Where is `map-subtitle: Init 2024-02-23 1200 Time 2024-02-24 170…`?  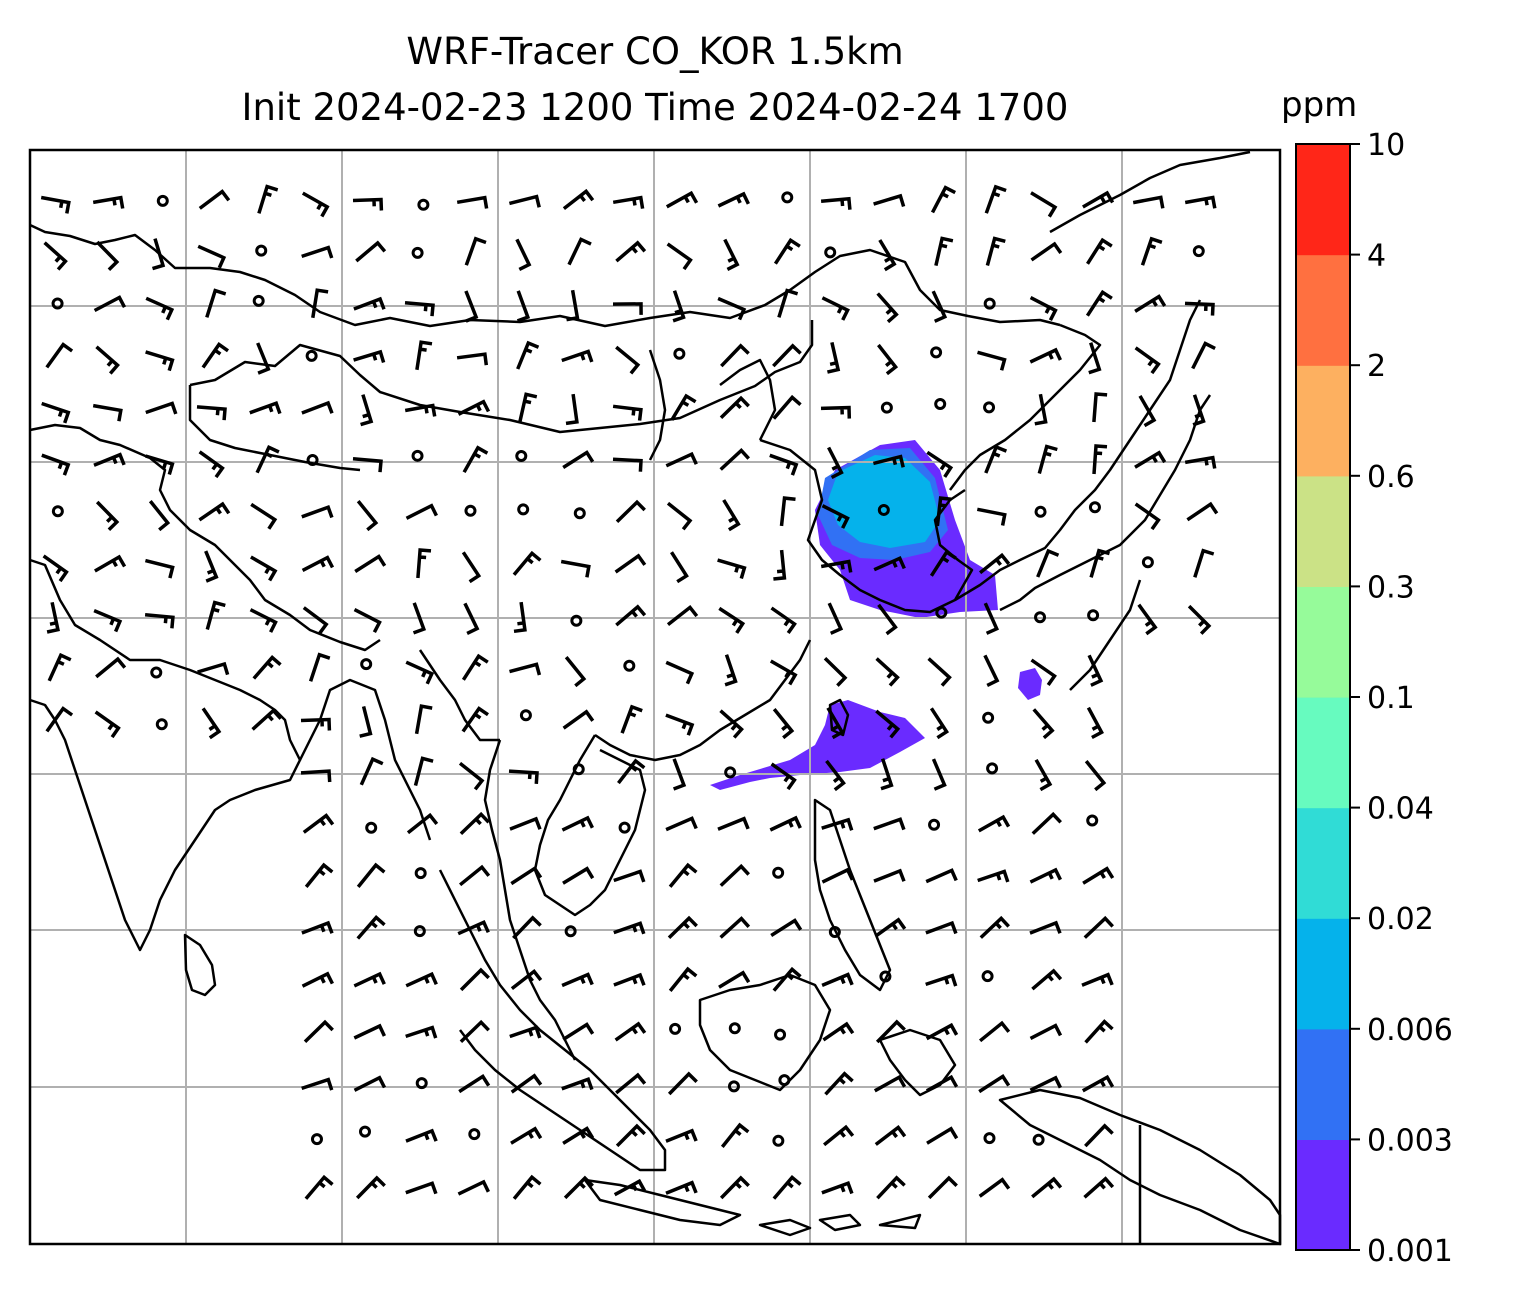 map-subtitle: Init 2024-02-23 1200 Time 2024-02-24 170… is located at coordinates (655, 107).